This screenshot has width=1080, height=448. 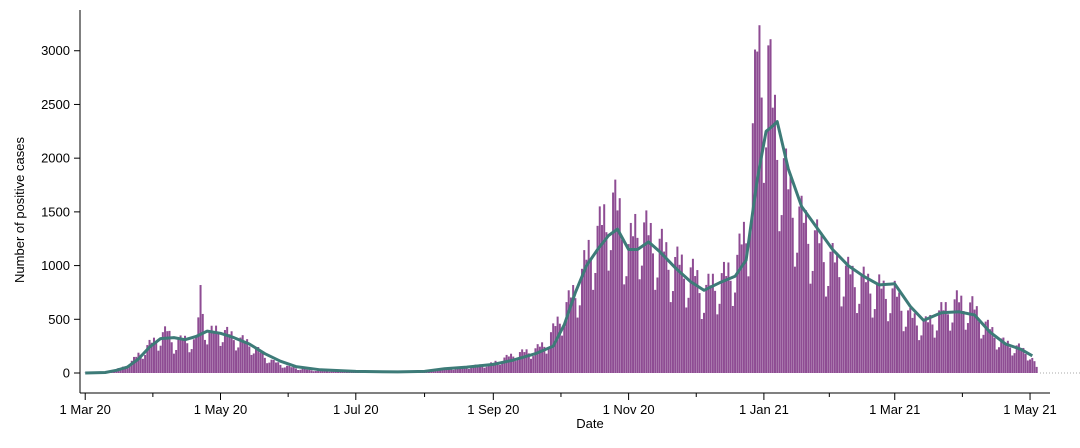 I want to click on x-tick-label: 1 Mar 20, so click(x=85, y=409).